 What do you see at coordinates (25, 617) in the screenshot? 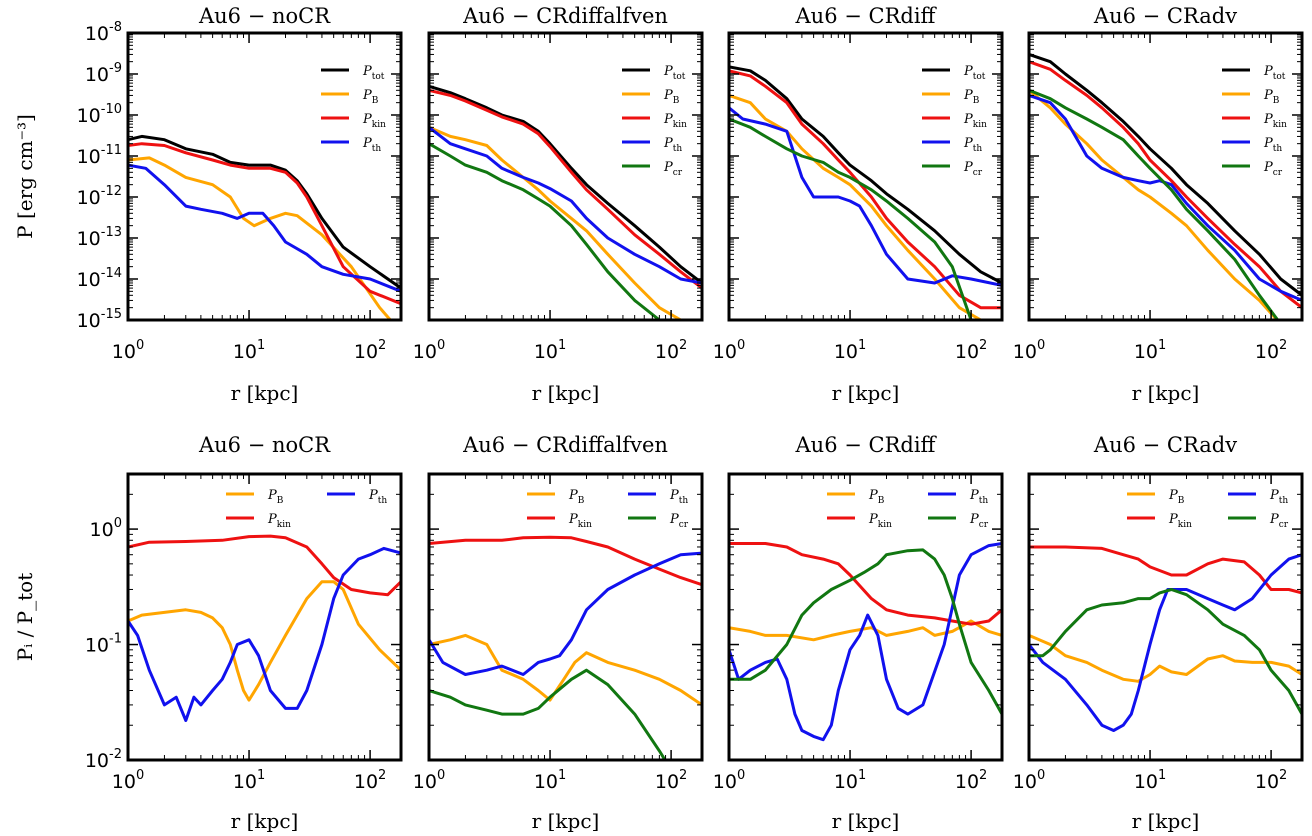
I see `y-axis-label: Pᵢ / P_tot` at bounding box center [25, 617].